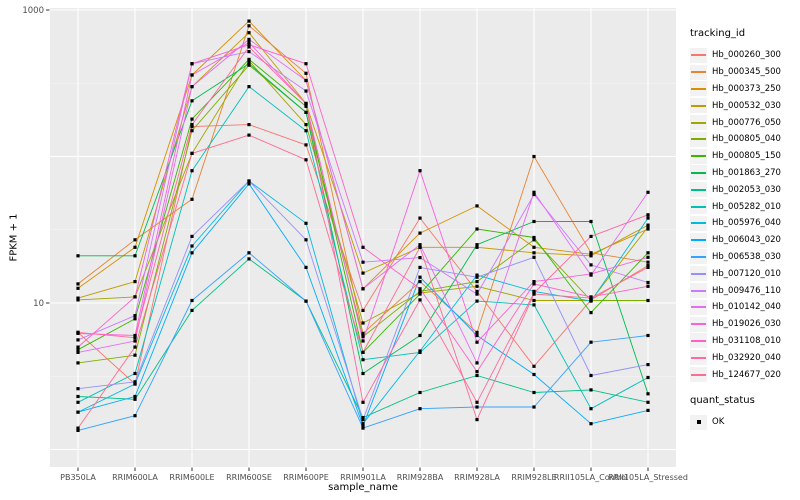 This screenshot has width=800, height=500. Describe the element at coordinates (745, 357) in the screenshot. I see `legend-item: Hb_032920_040` at that location.